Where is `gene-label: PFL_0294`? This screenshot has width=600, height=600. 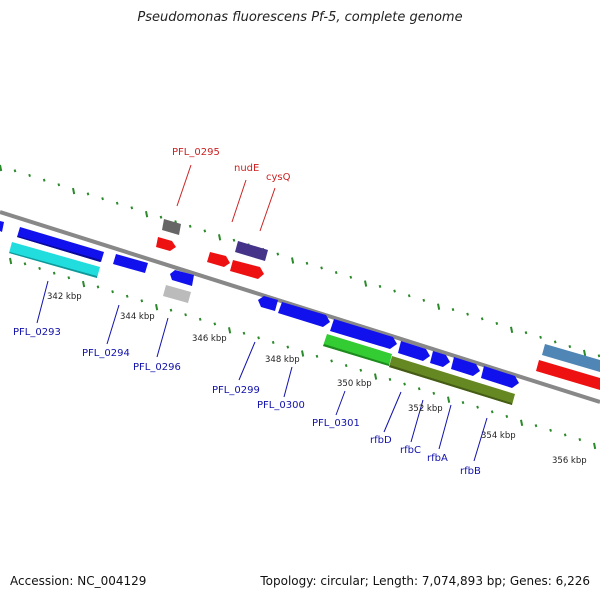 gene-label: PFL_0294 is located at coordinates (106, 353).